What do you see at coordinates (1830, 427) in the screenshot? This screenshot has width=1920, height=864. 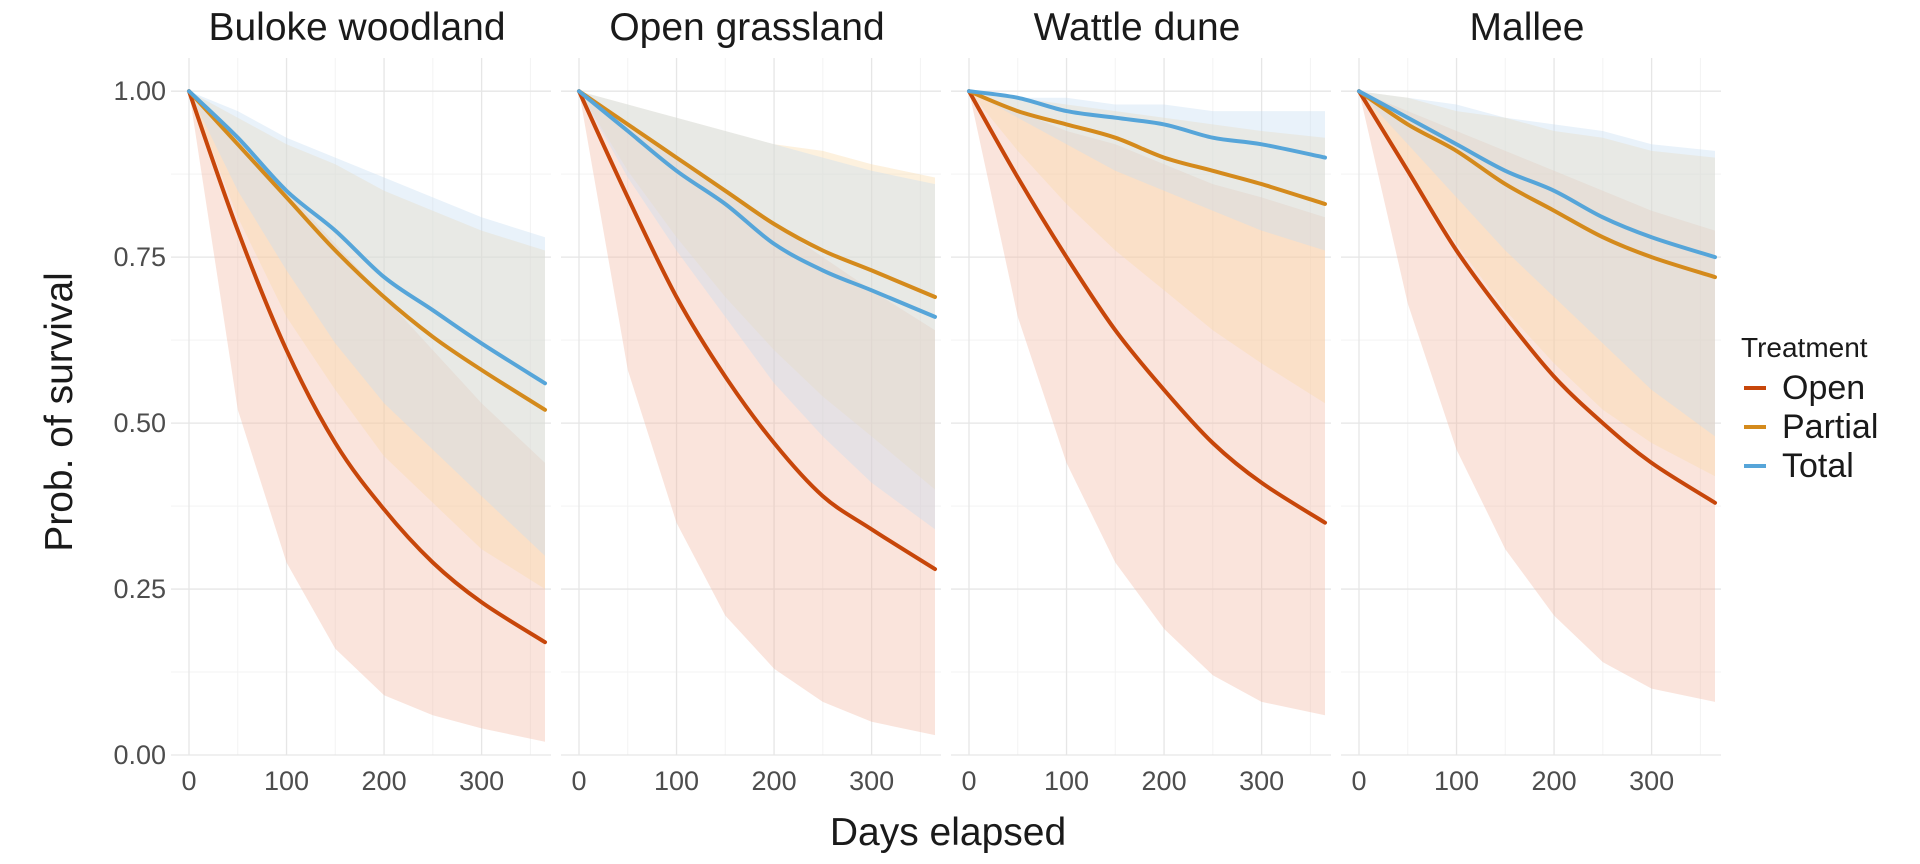 I see `legend-label: Partial` at bounding box center [1830, 427].